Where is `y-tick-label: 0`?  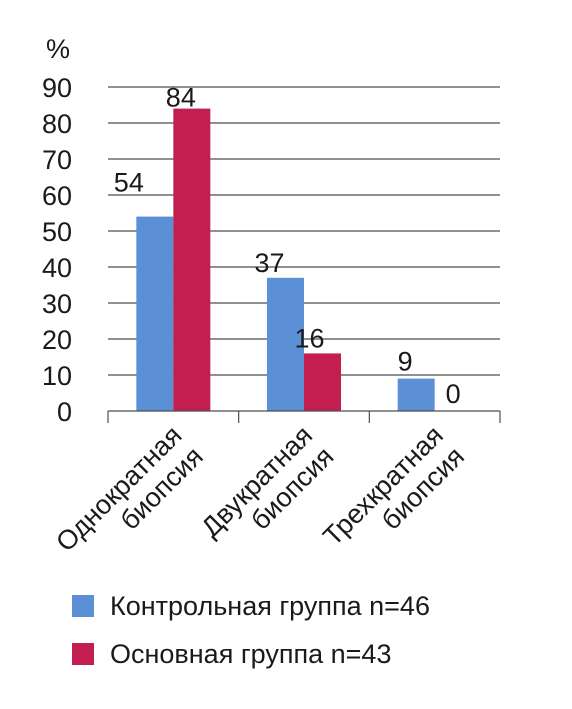 y-tick-label: 0 is located at coordinates (64, 412).